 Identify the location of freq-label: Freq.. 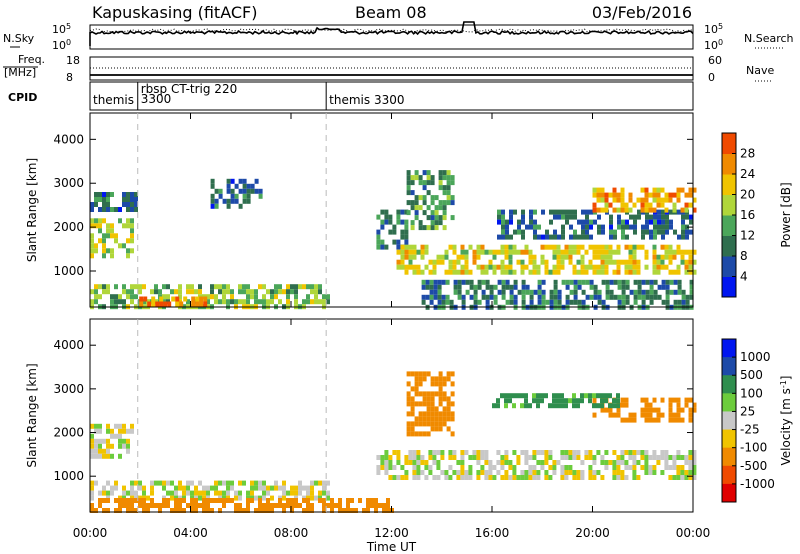
(31, 59).